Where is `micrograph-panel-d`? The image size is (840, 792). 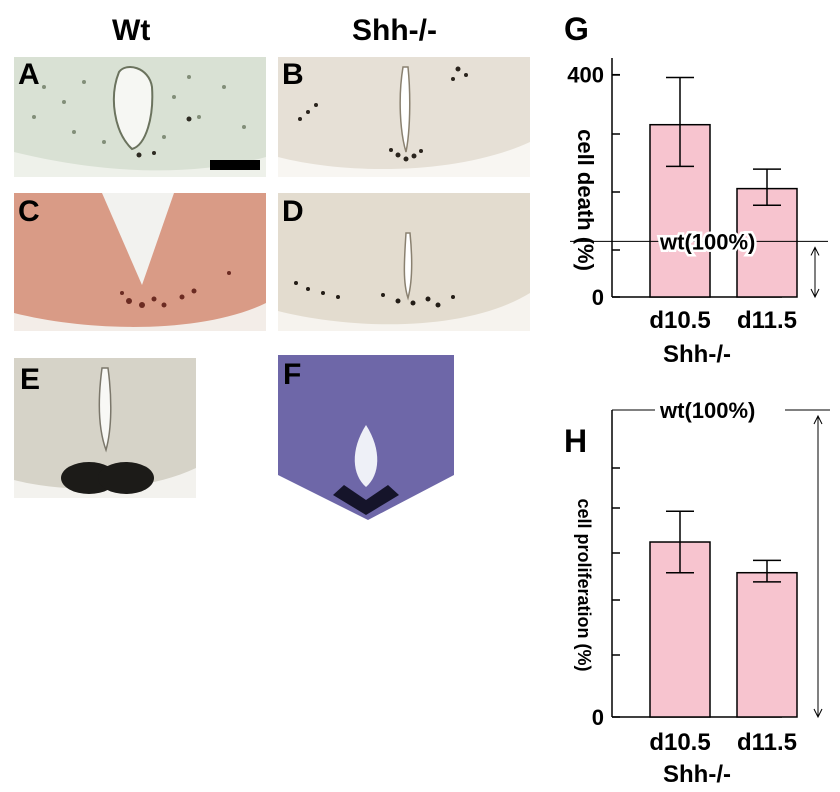
micrograph-panel-d is located at coordinates (404, 262).